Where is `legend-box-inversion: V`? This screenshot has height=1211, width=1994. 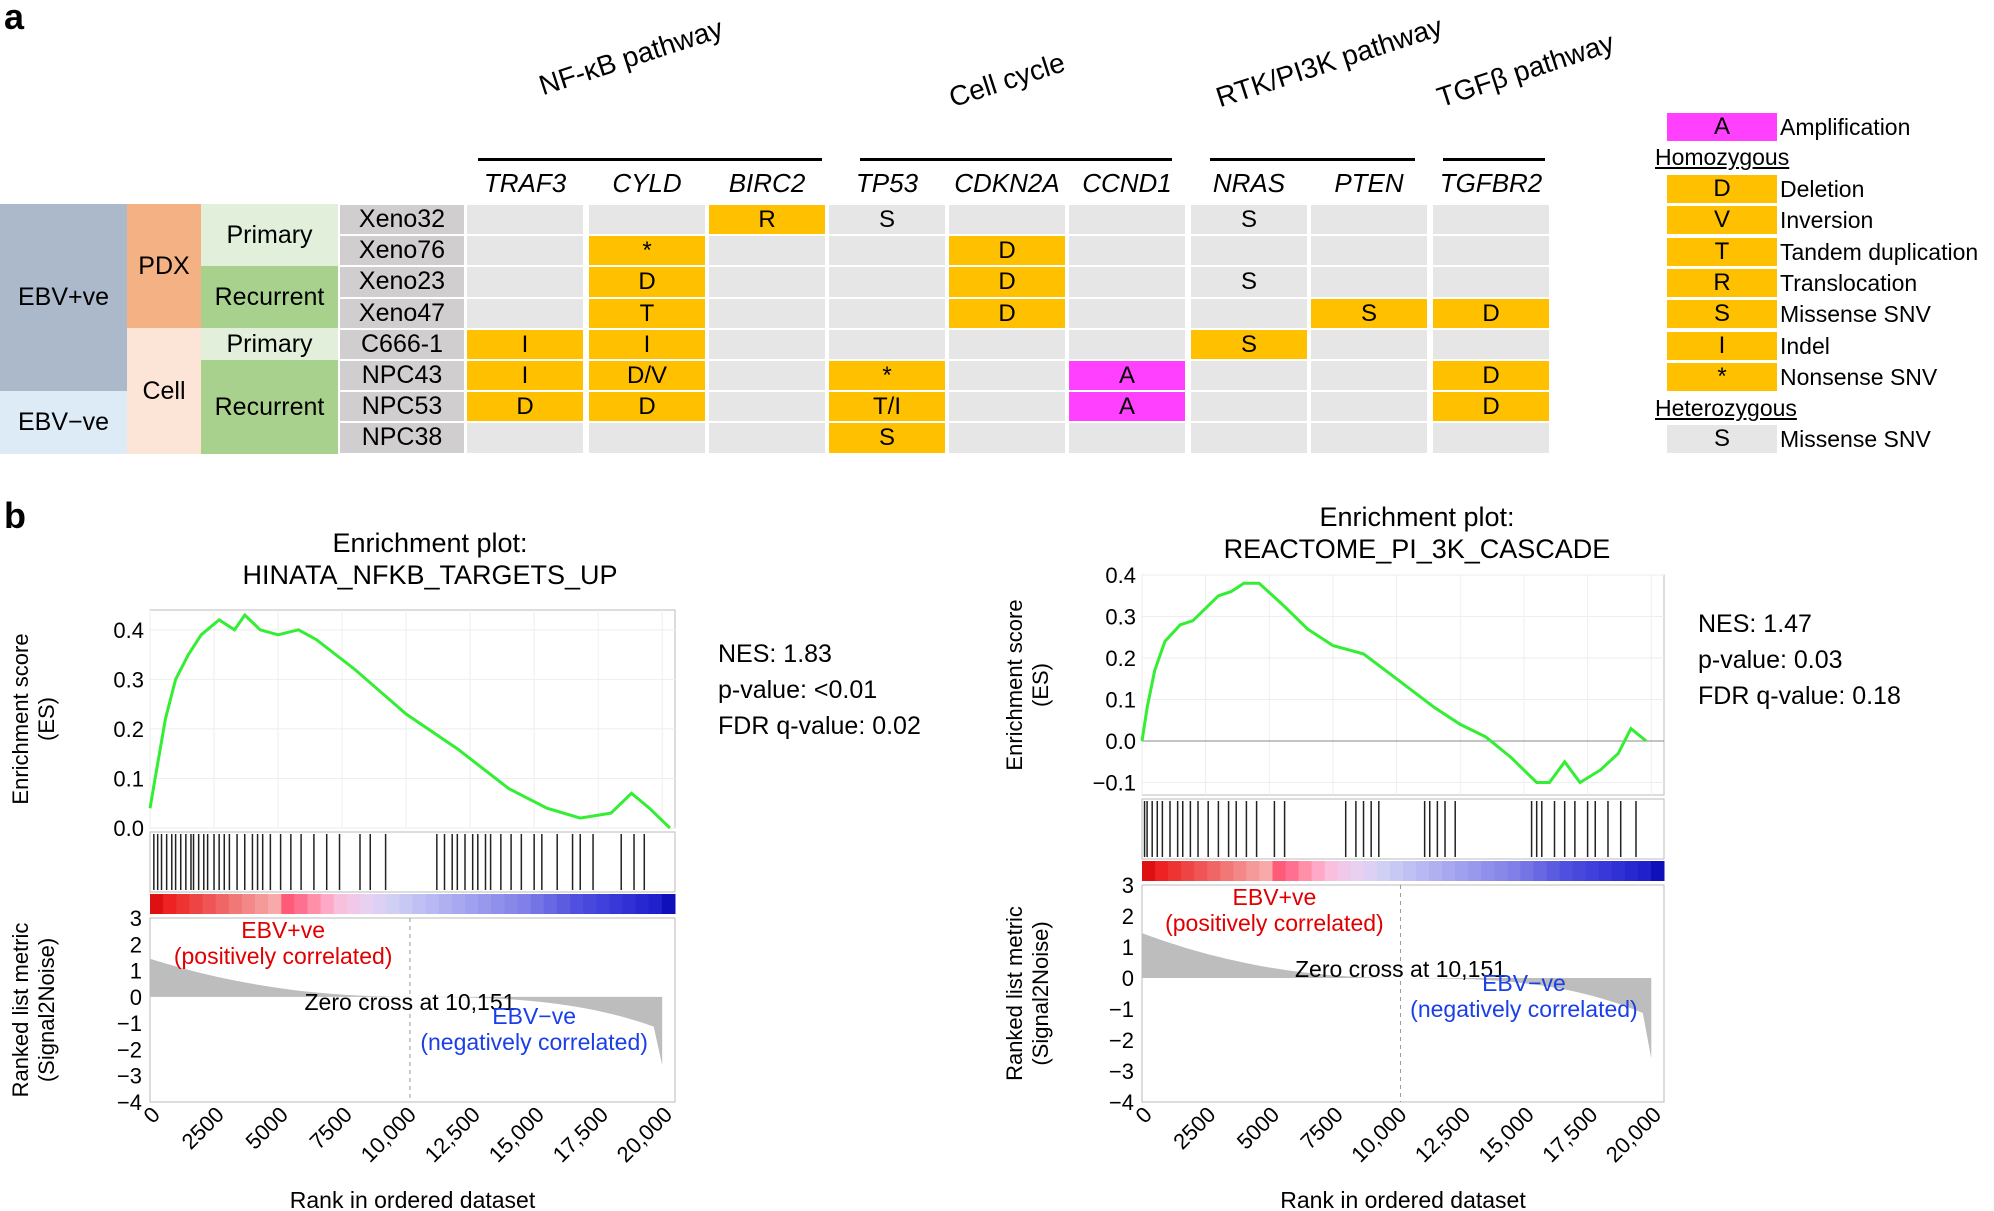 legend-box-inversion: V is located at coordinates (1722, 220).